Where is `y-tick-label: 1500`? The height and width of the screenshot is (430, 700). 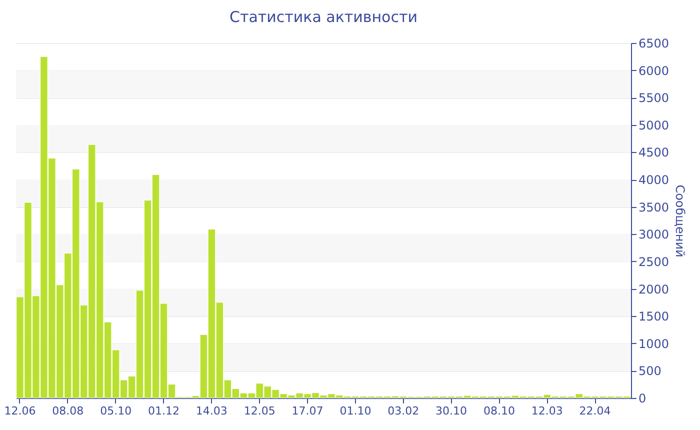 y-tick-label: 1500 is located at coordinates (654, 317).